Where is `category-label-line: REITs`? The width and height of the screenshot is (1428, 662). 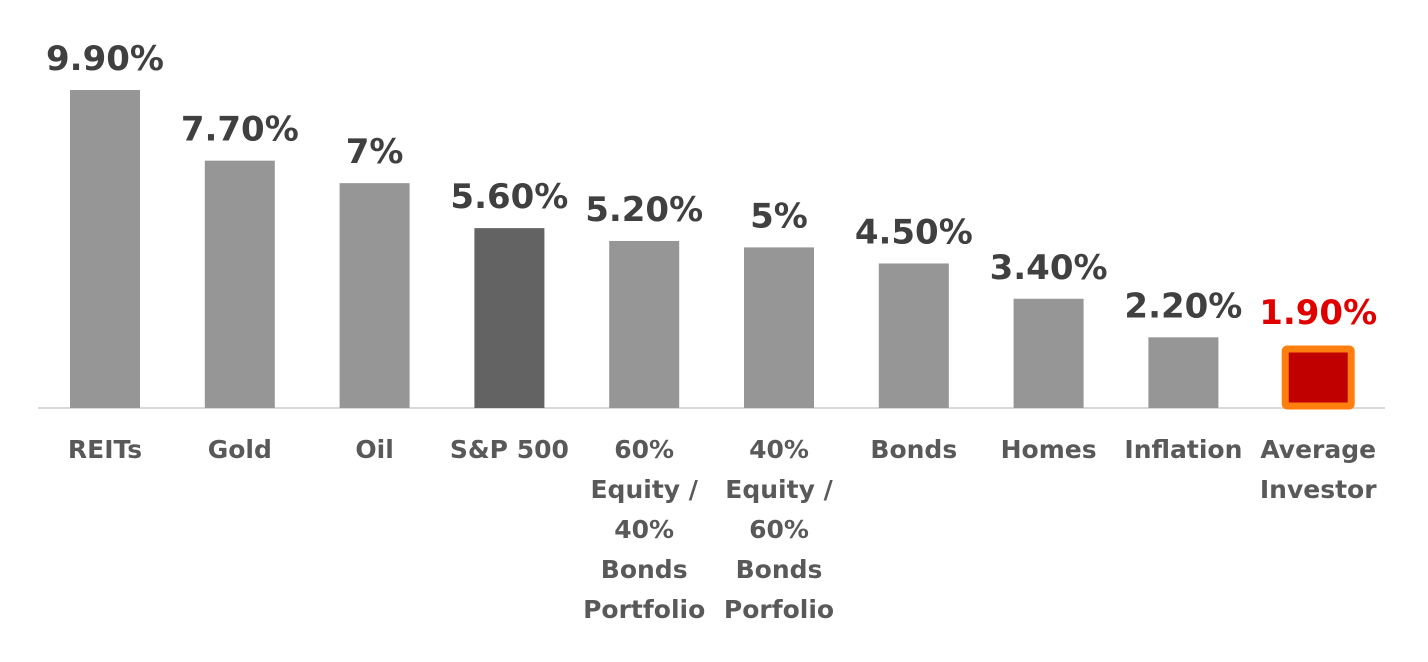
category-label-line: REITs is located at coordinates (105, 449).